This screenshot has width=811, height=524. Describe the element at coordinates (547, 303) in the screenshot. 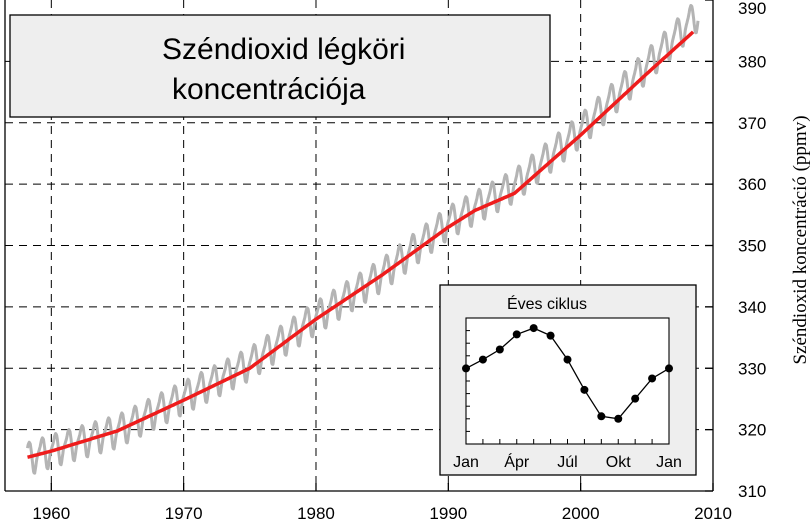

I see `inset-title: Éves ciklus` at that location.